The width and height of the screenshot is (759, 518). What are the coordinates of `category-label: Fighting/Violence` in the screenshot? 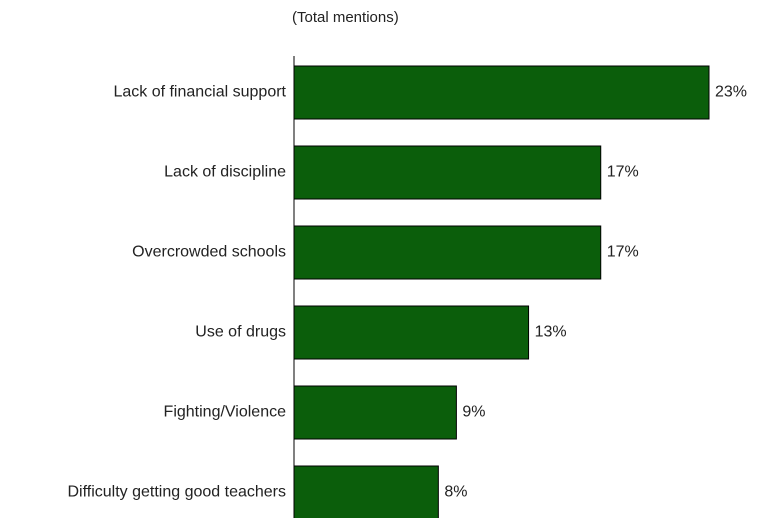 It's located at (225, 412).